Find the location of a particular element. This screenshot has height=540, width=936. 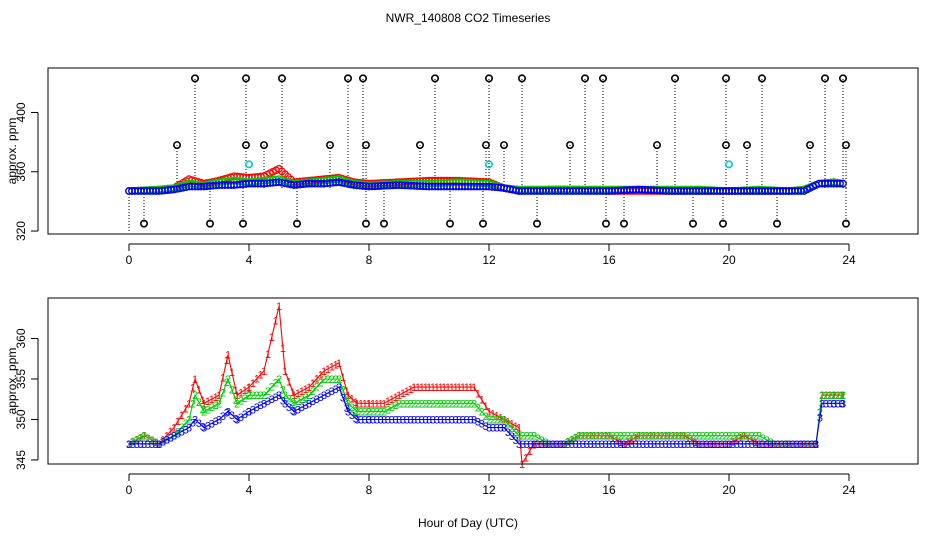

bottom-series-3-line is located at coordinates (486, 415).